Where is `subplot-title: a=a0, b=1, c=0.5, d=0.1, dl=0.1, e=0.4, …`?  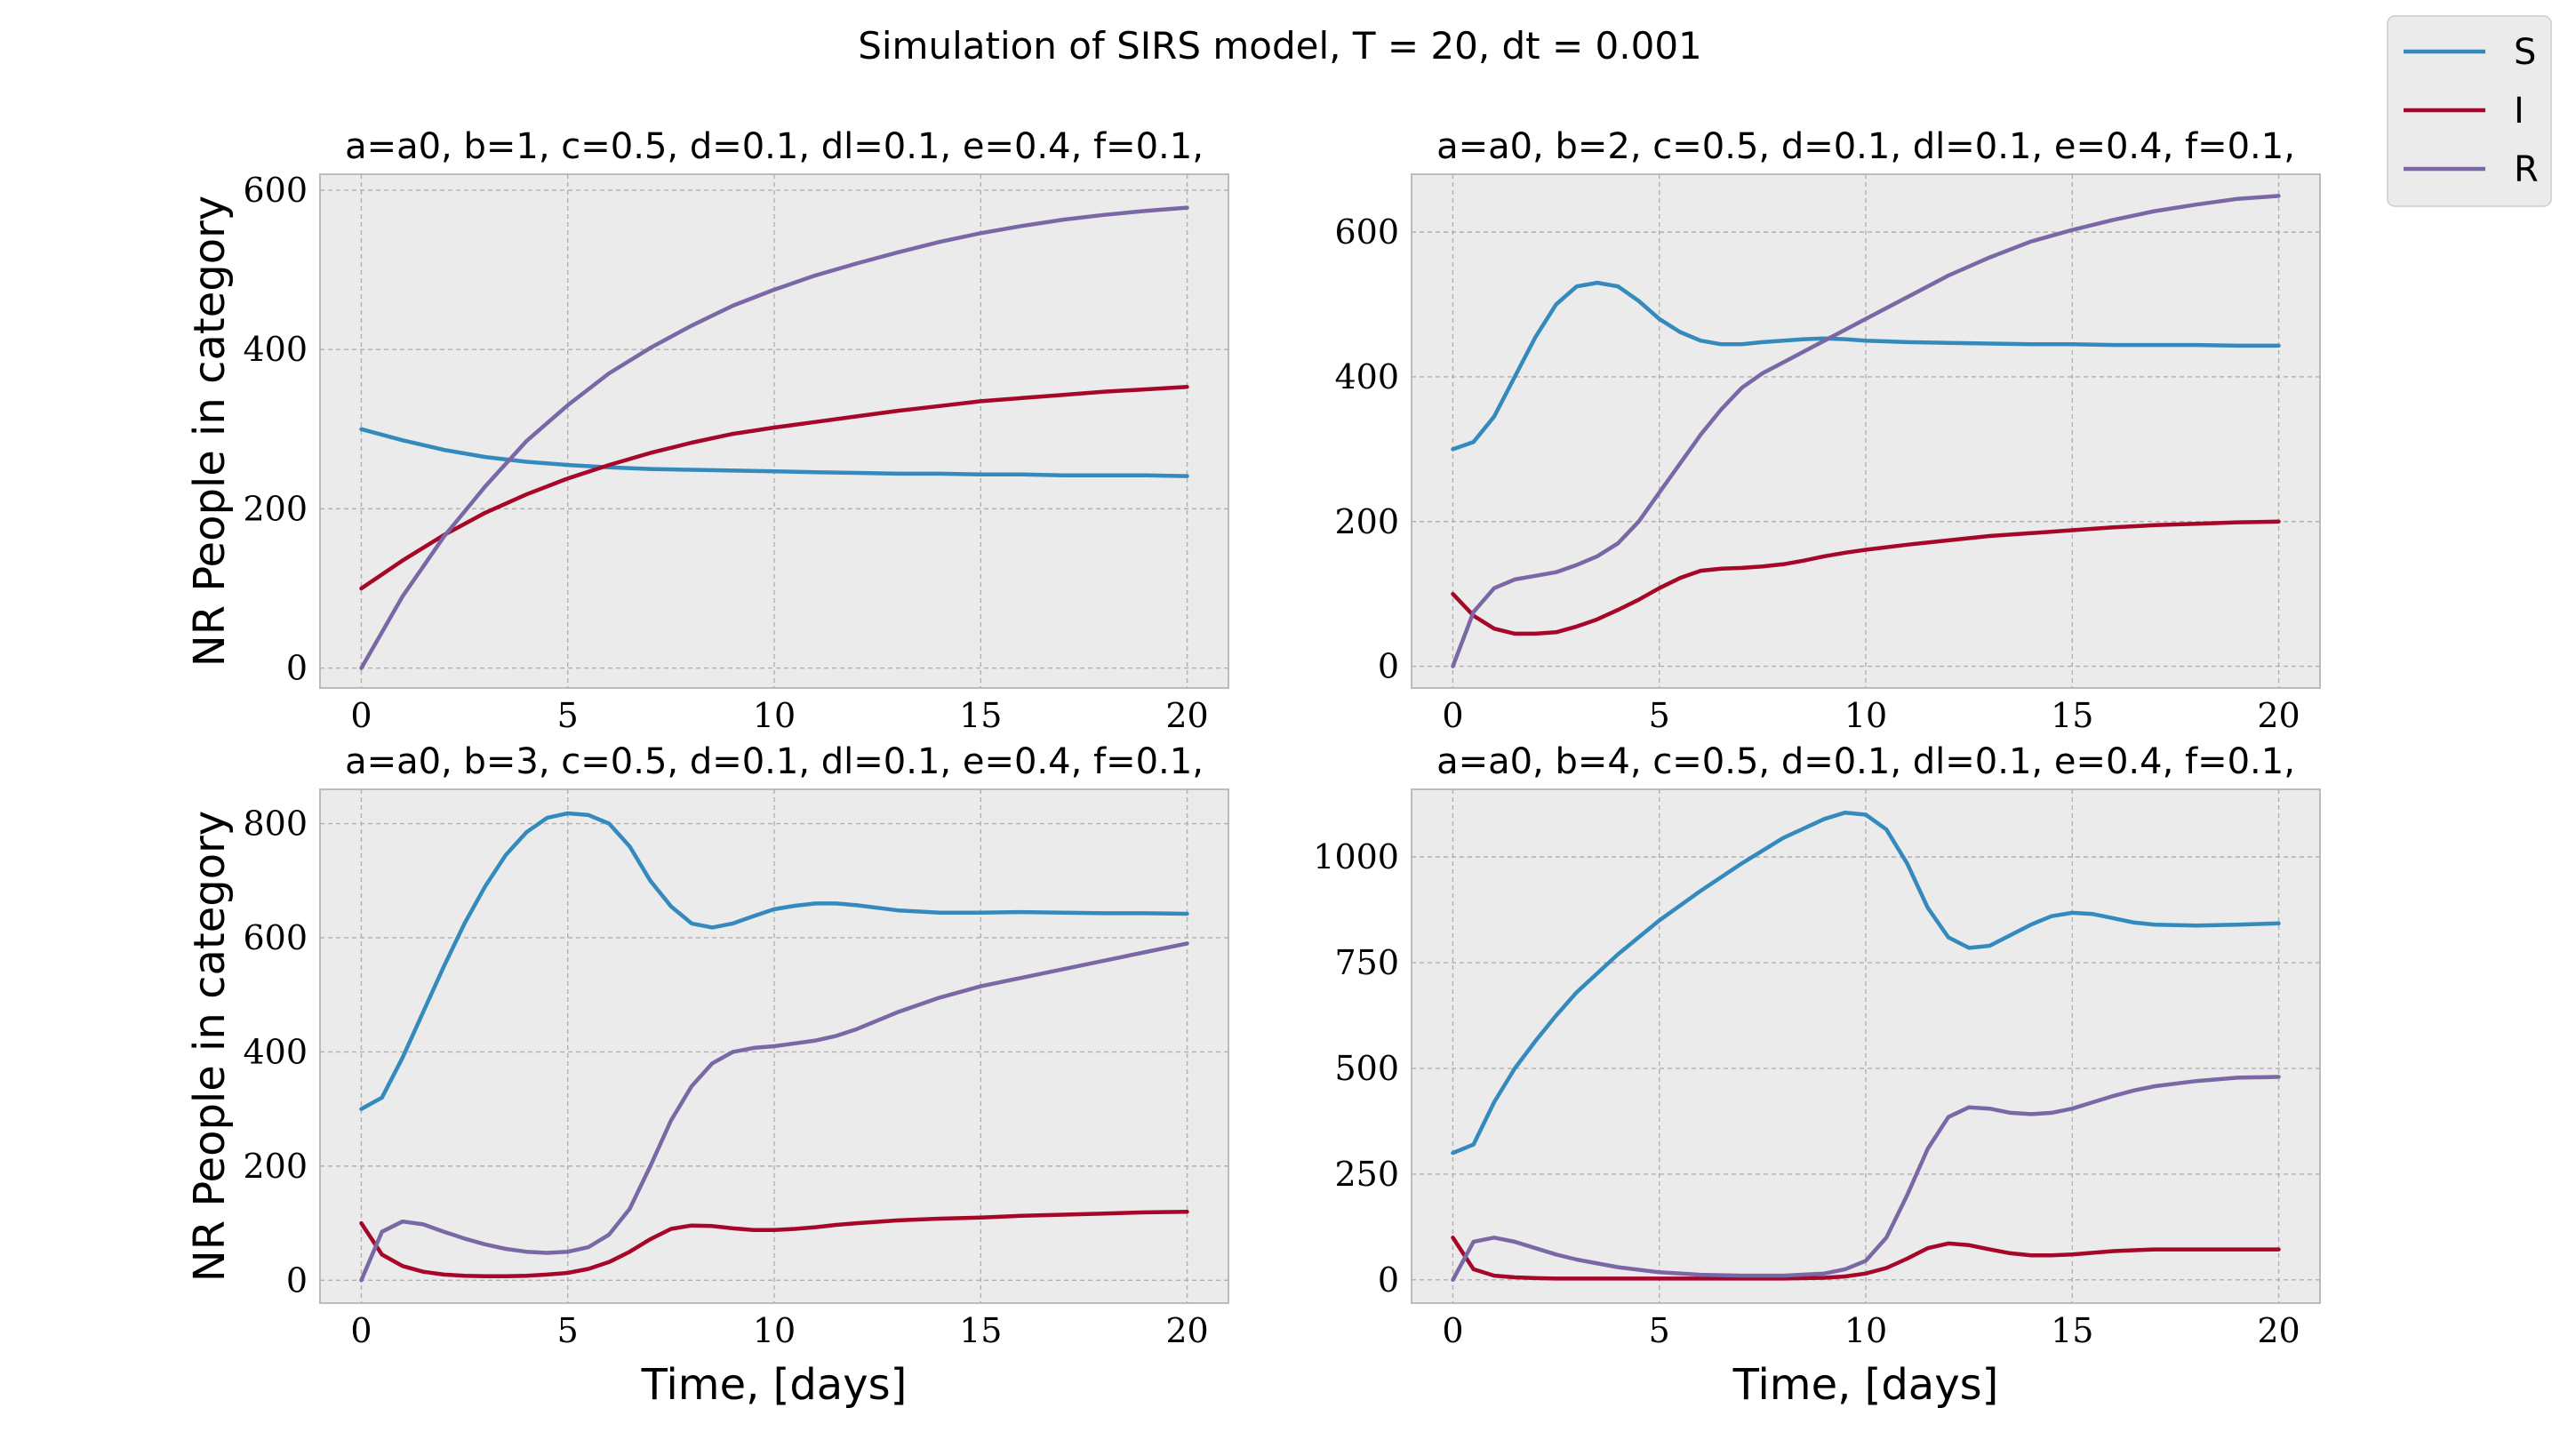 subplot-title: a=a0, b=1, c=0.5, d=0.1, dl=0.1, e=0.4, … is located at coordinates (774, 146).